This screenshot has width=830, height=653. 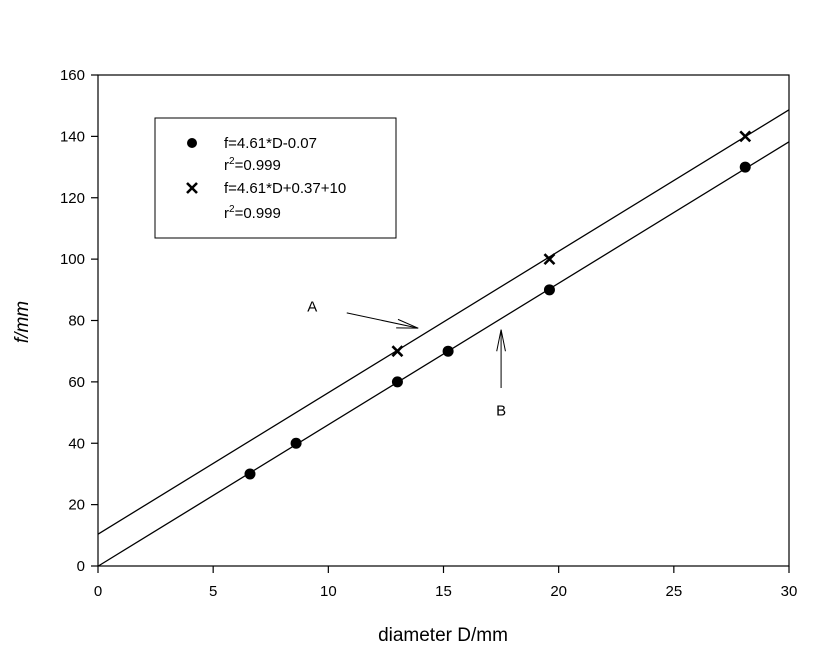 I want to click on x-tick-label: 0, so click(x=98, y=591).